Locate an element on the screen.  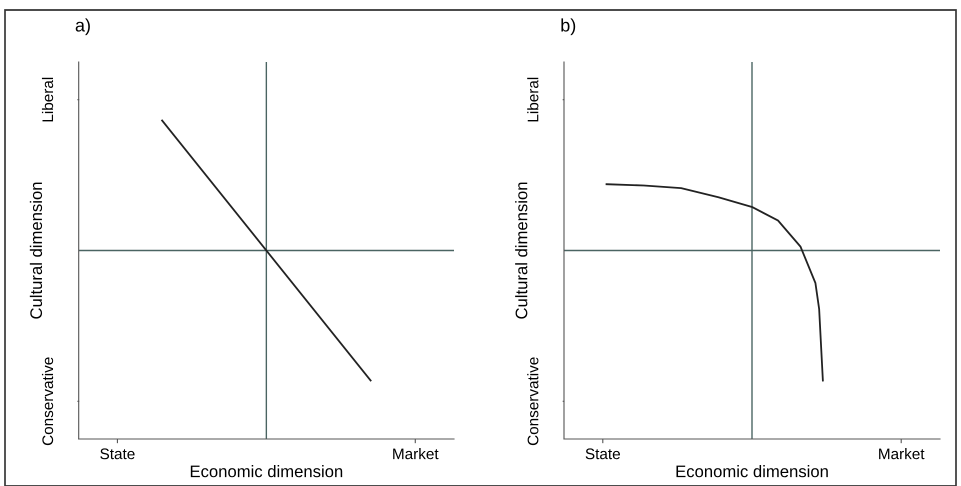
chart-title: b) is located at coordinates (568, 27).